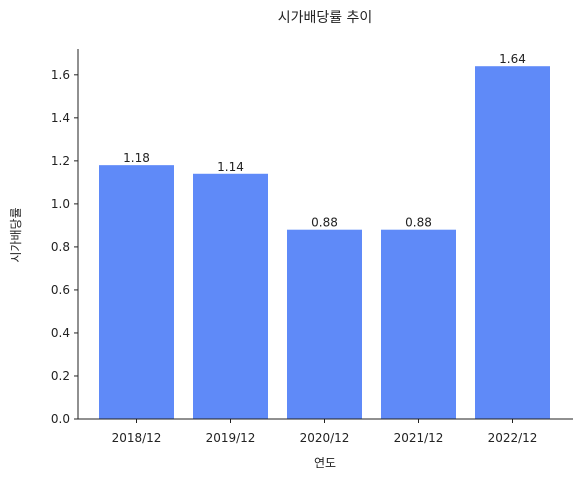 The image size is (582, 479). What do you see at coordinates (60, 204) in the screenshot?
I see `y-tick-label: 1.0` at bounding box center [60, 204].